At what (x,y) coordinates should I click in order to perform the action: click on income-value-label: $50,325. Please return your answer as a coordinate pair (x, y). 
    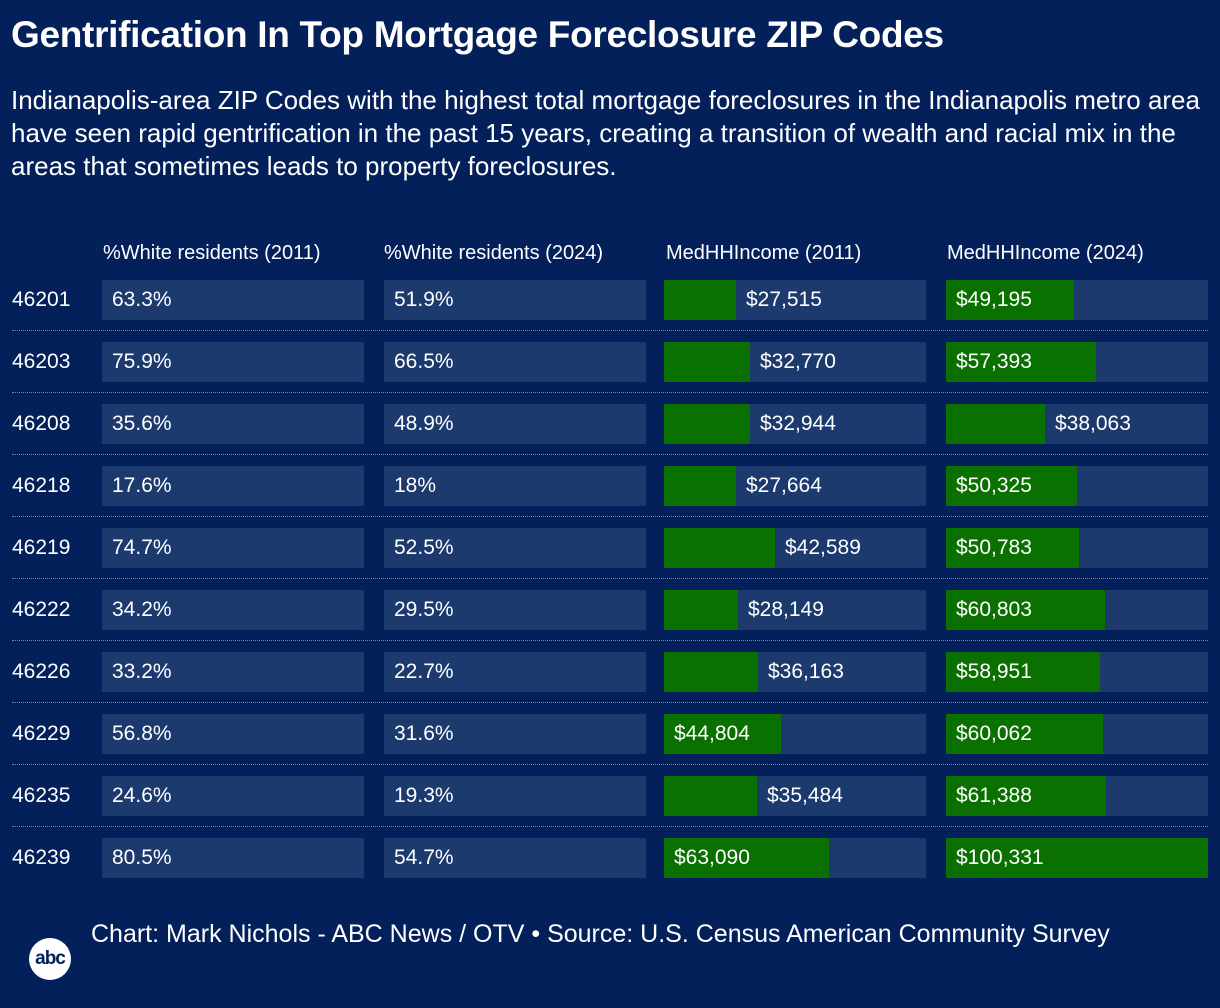
    Looking at the image, I should click on (994, 485).